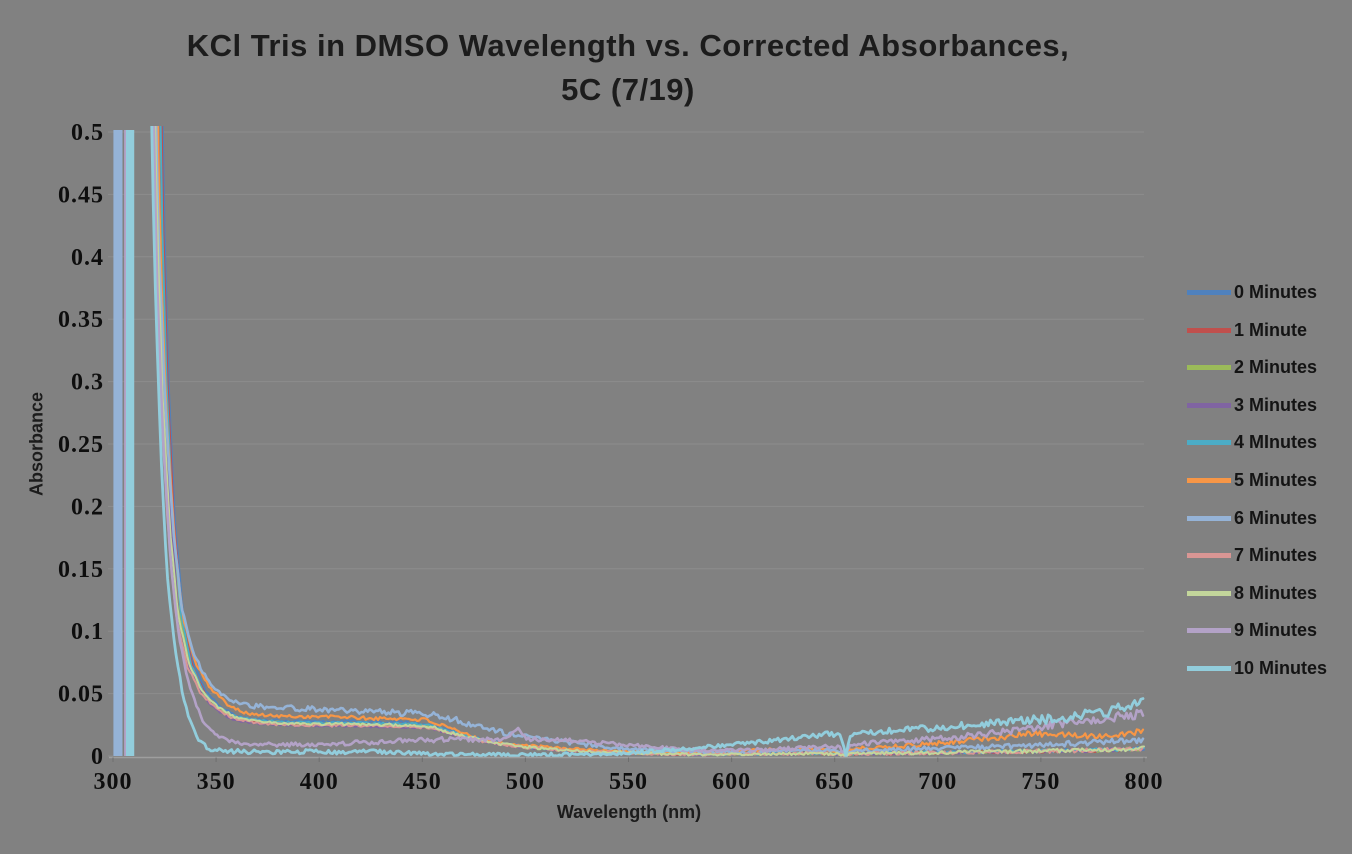  I want to click on y-tick-label: 0.3, so click(87, 383).